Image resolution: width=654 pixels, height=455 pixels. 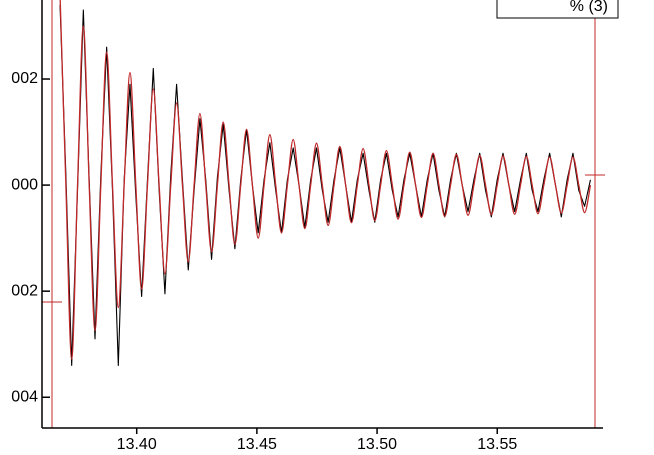 I want to click on x-tick-label: 13.45, so click(x=257, y=444).